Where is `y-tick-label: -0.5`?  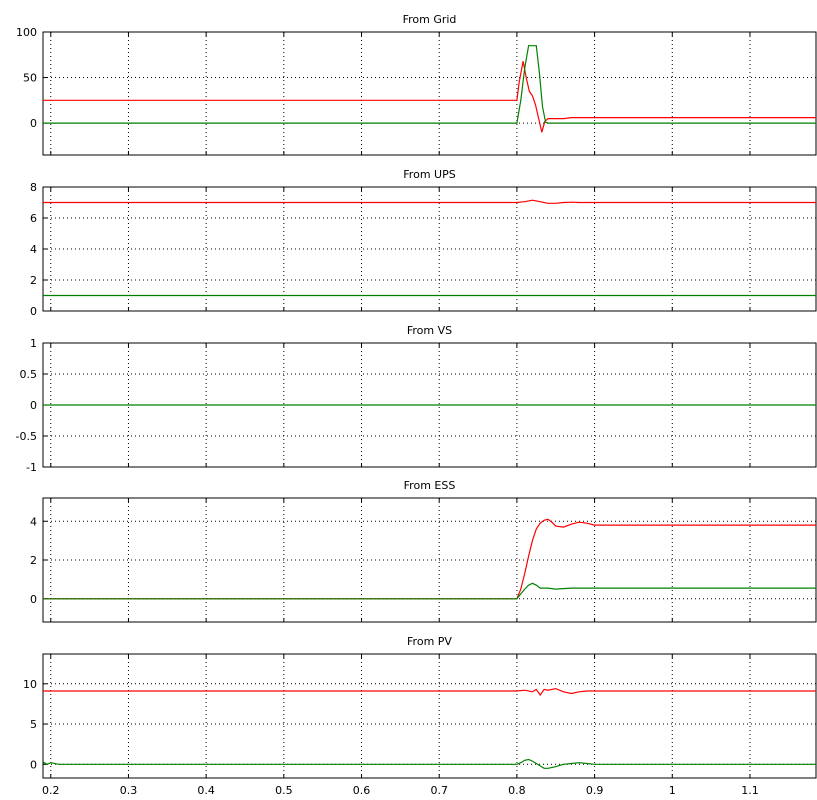 y-tick-label: -0.5 is located at coordinates (26, 436).